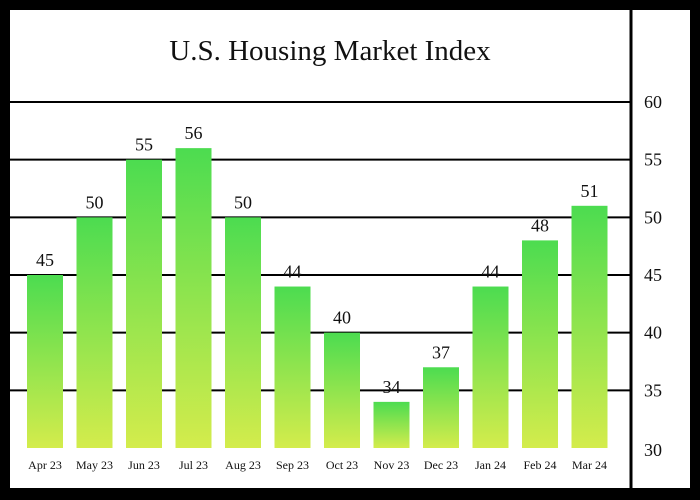 This screenshot has height=500, width=700. What do you see at coordinates (94, 465) in the screenshot?
I see `category-label: May 23` at bounding box center [94, 465].